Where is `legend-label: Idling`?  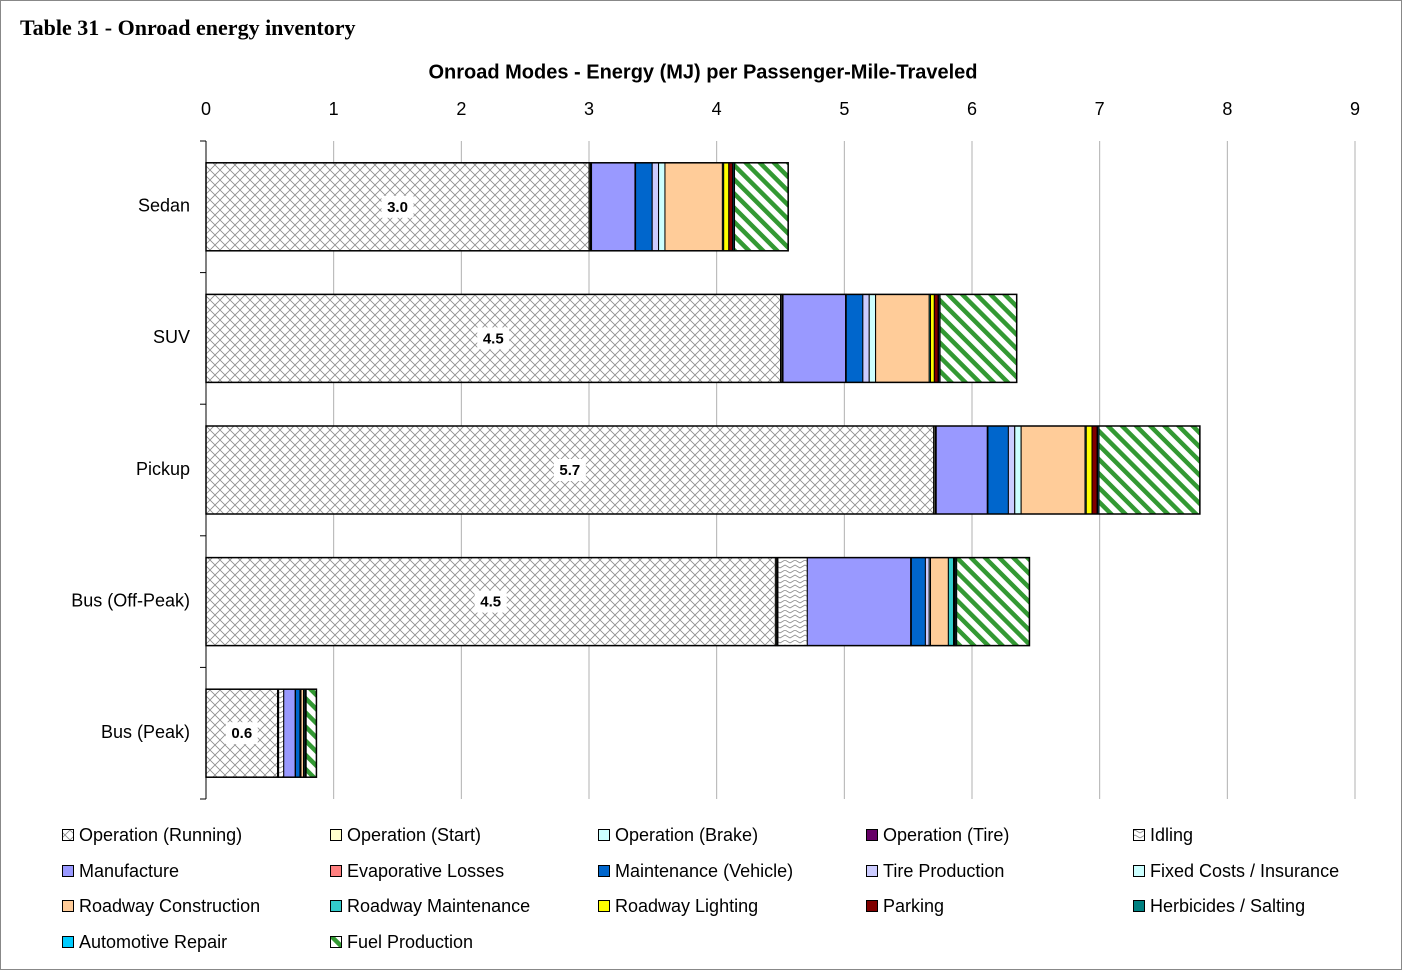
legend-label: Idling is located at coordinates (1171, 835).